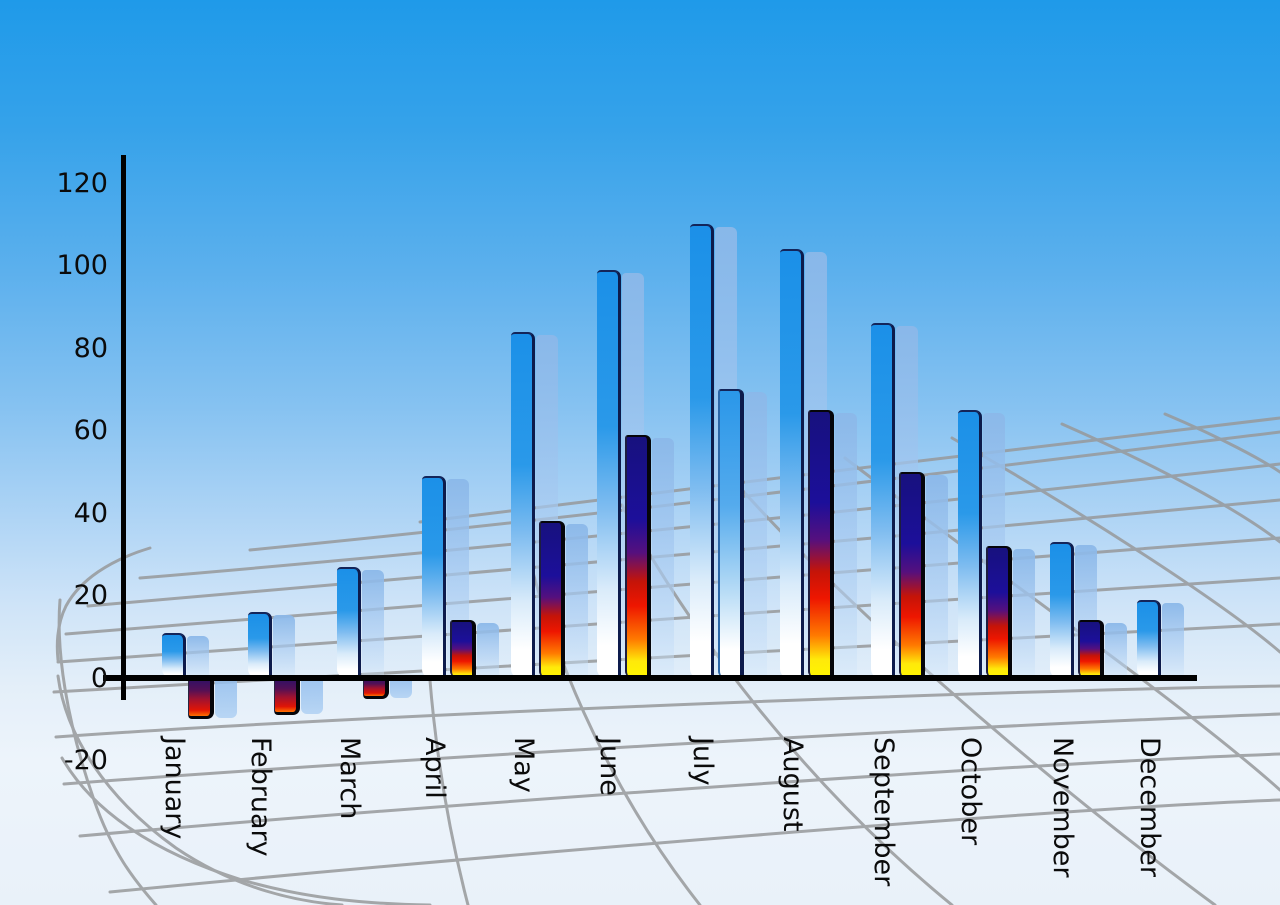  Describe the element at coordinates (821, 543) in the screenshot. I see `bar-august-front` at that location.